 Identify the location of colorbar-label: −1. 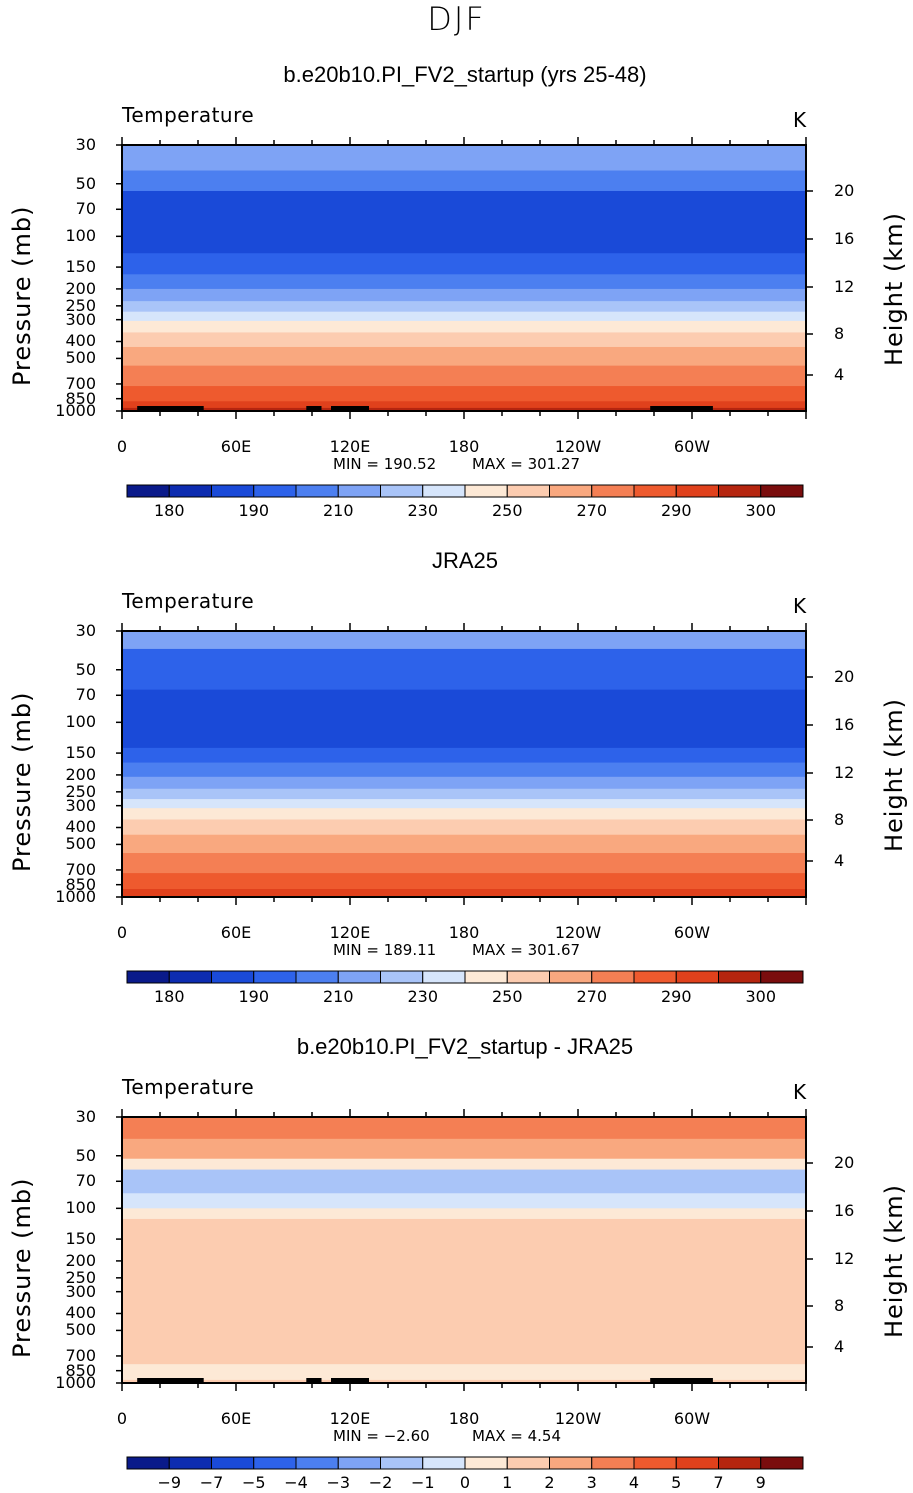
(422, 1482).